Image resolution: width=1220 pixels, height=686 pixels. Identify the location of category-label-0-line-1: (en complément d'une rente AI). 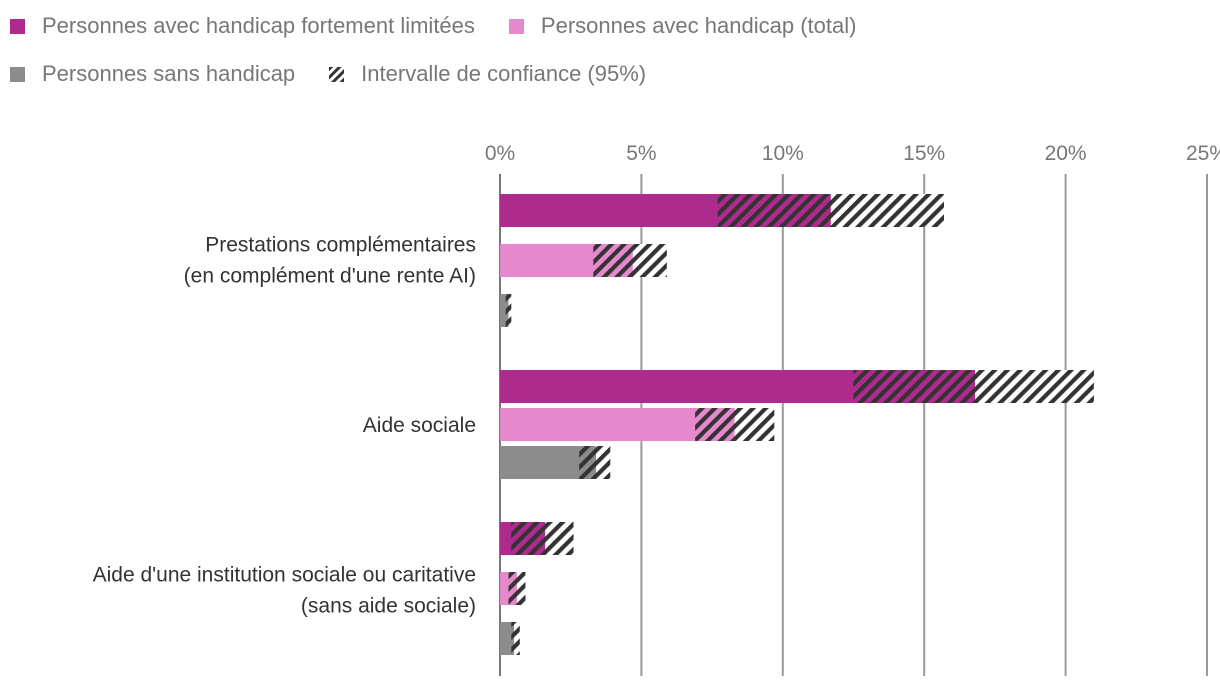
(330, 276).